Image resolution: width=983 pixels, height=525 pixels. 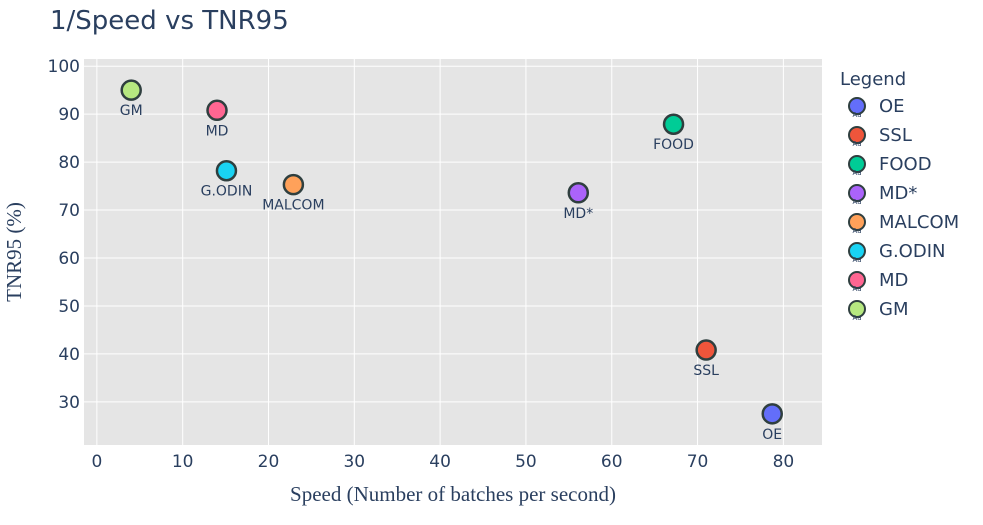 What do you see at coordinates (912, 251) in the screenshot?
I see `legend-label: G.ODIN` at bounding box center [912, 251].